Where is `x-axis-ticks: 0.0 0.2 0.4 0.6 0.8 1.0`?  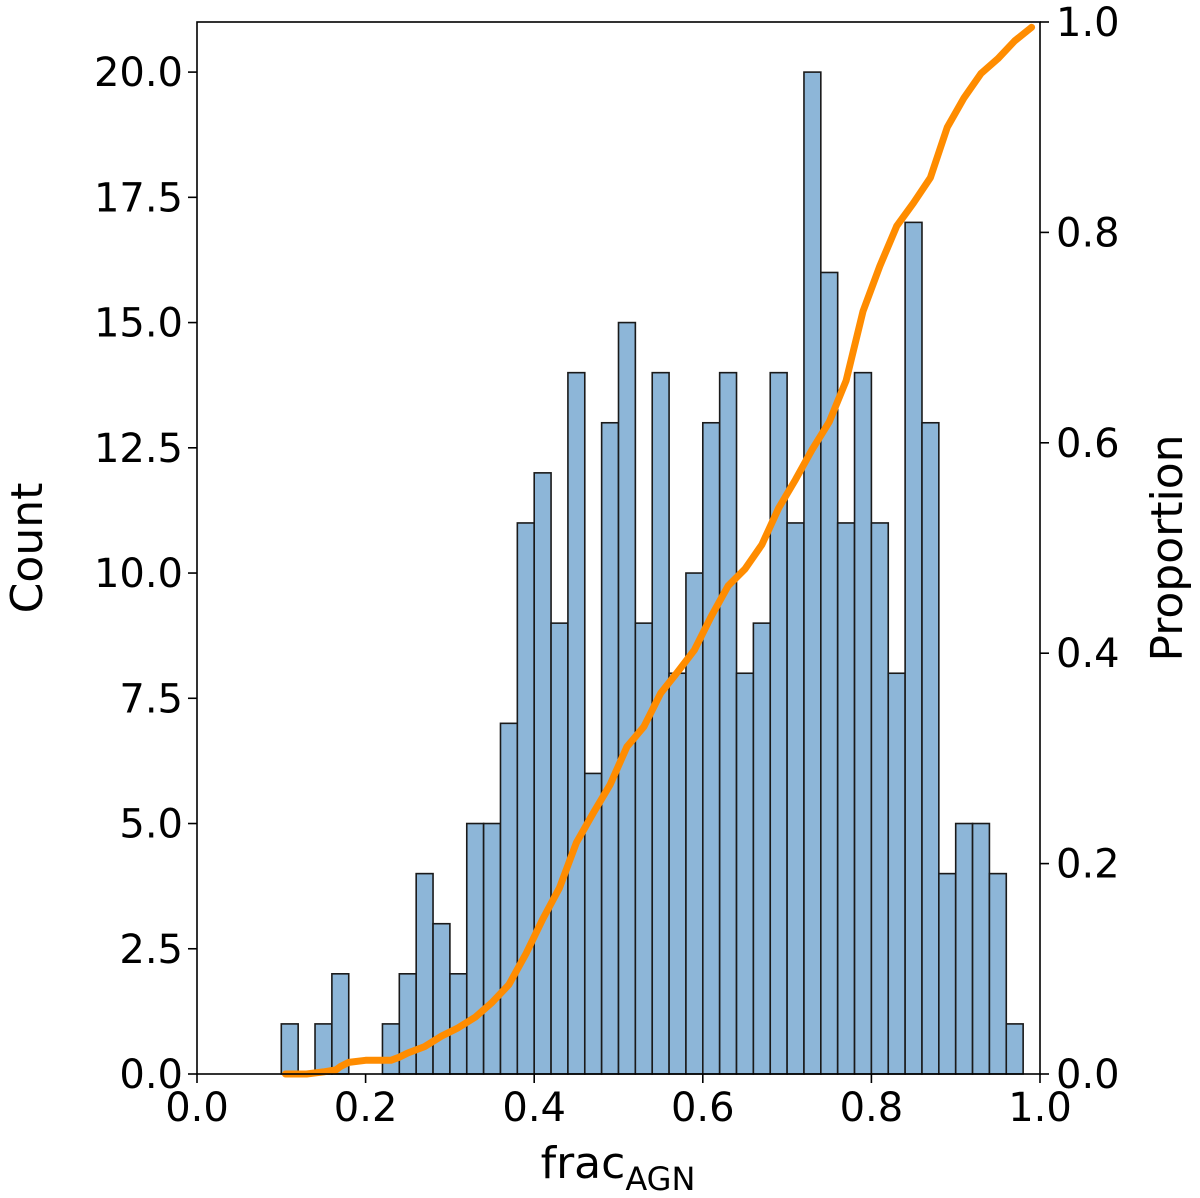
x-axis-ticks: 0.0 0.2 0.4 0.6 0.8 1.0 is located at coordinates (618, 1102).